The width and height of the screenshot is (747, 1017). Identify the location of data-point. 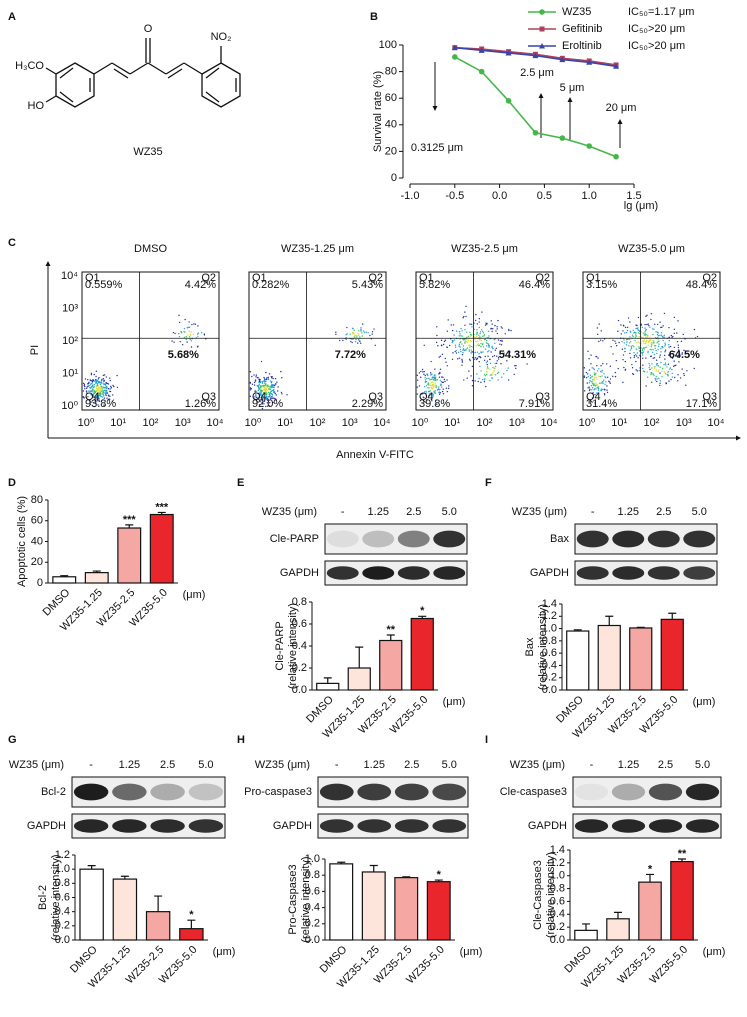
(455, 57).